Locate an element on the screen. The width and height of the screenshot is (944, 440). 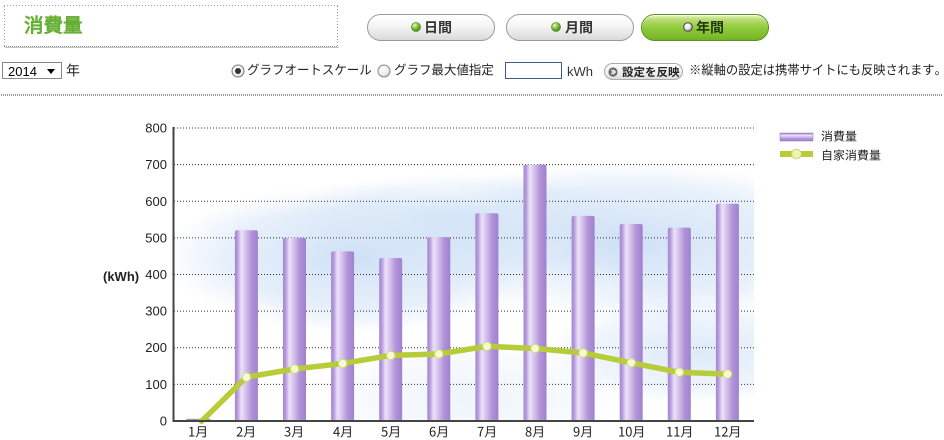
svg-text: 800 is located at coordinates (156, 128).